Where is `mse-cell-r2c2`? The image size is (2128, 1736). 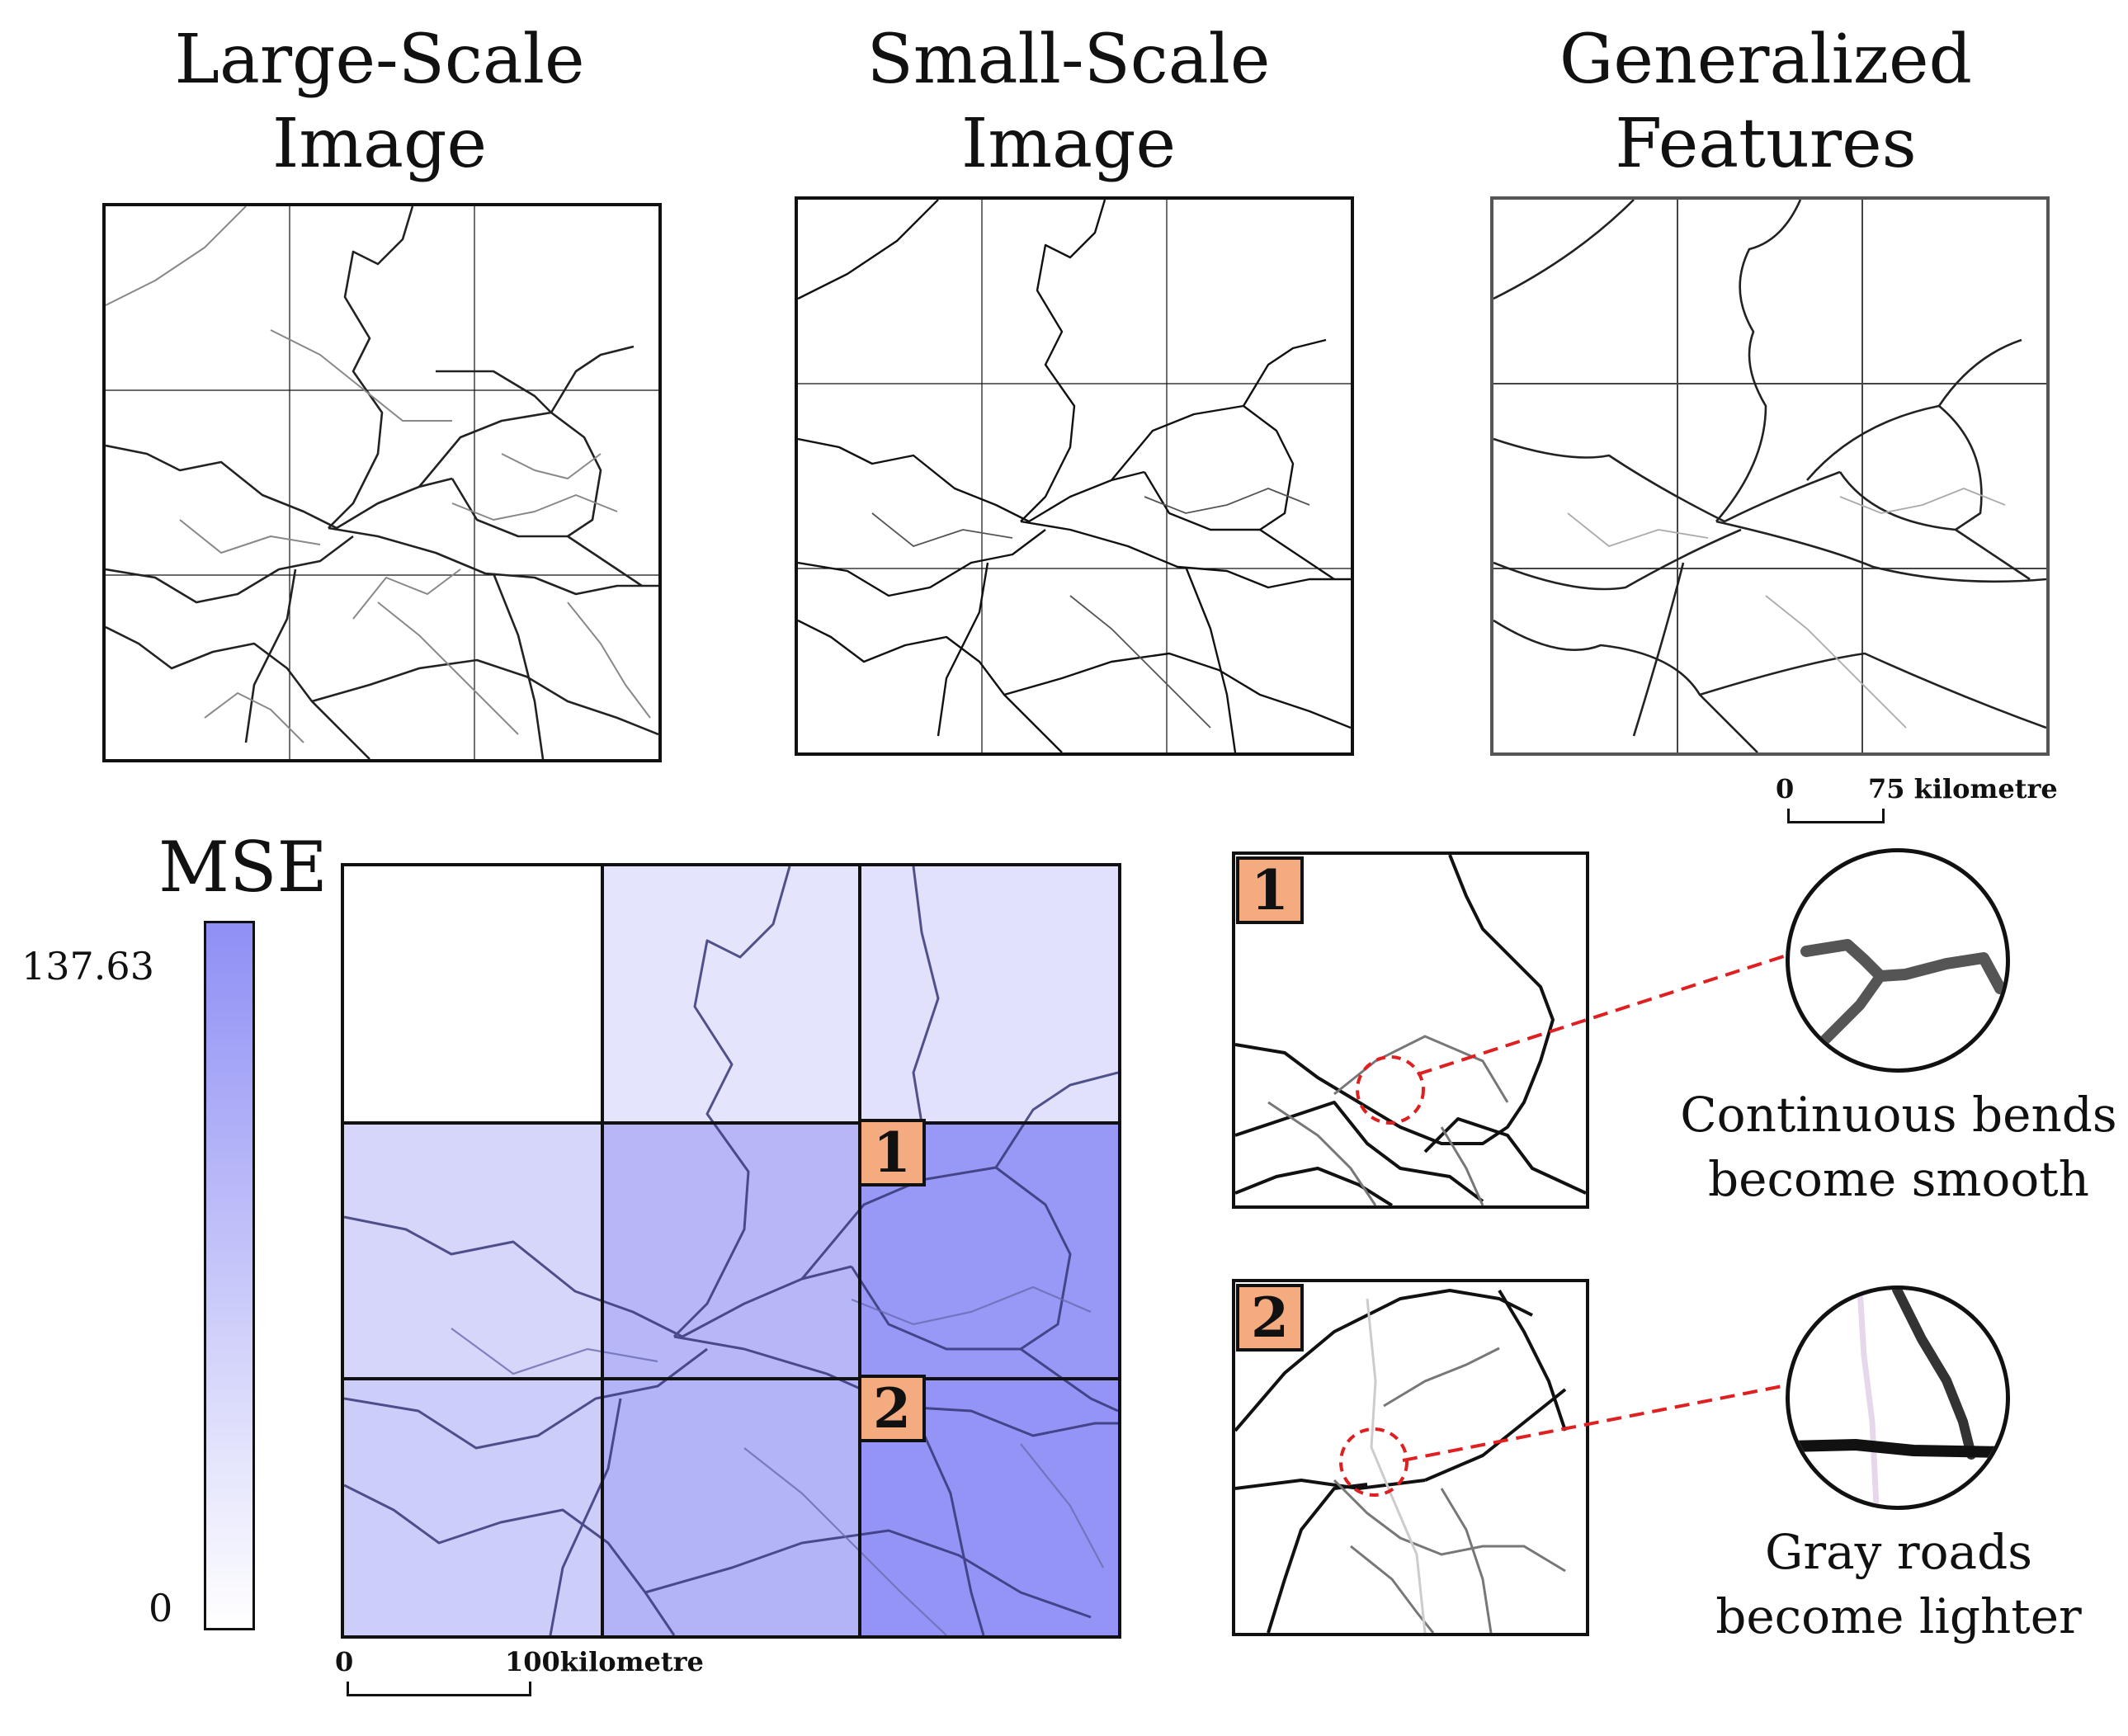 mse-cell-r2c2 is located at coordinates (731, 1251).